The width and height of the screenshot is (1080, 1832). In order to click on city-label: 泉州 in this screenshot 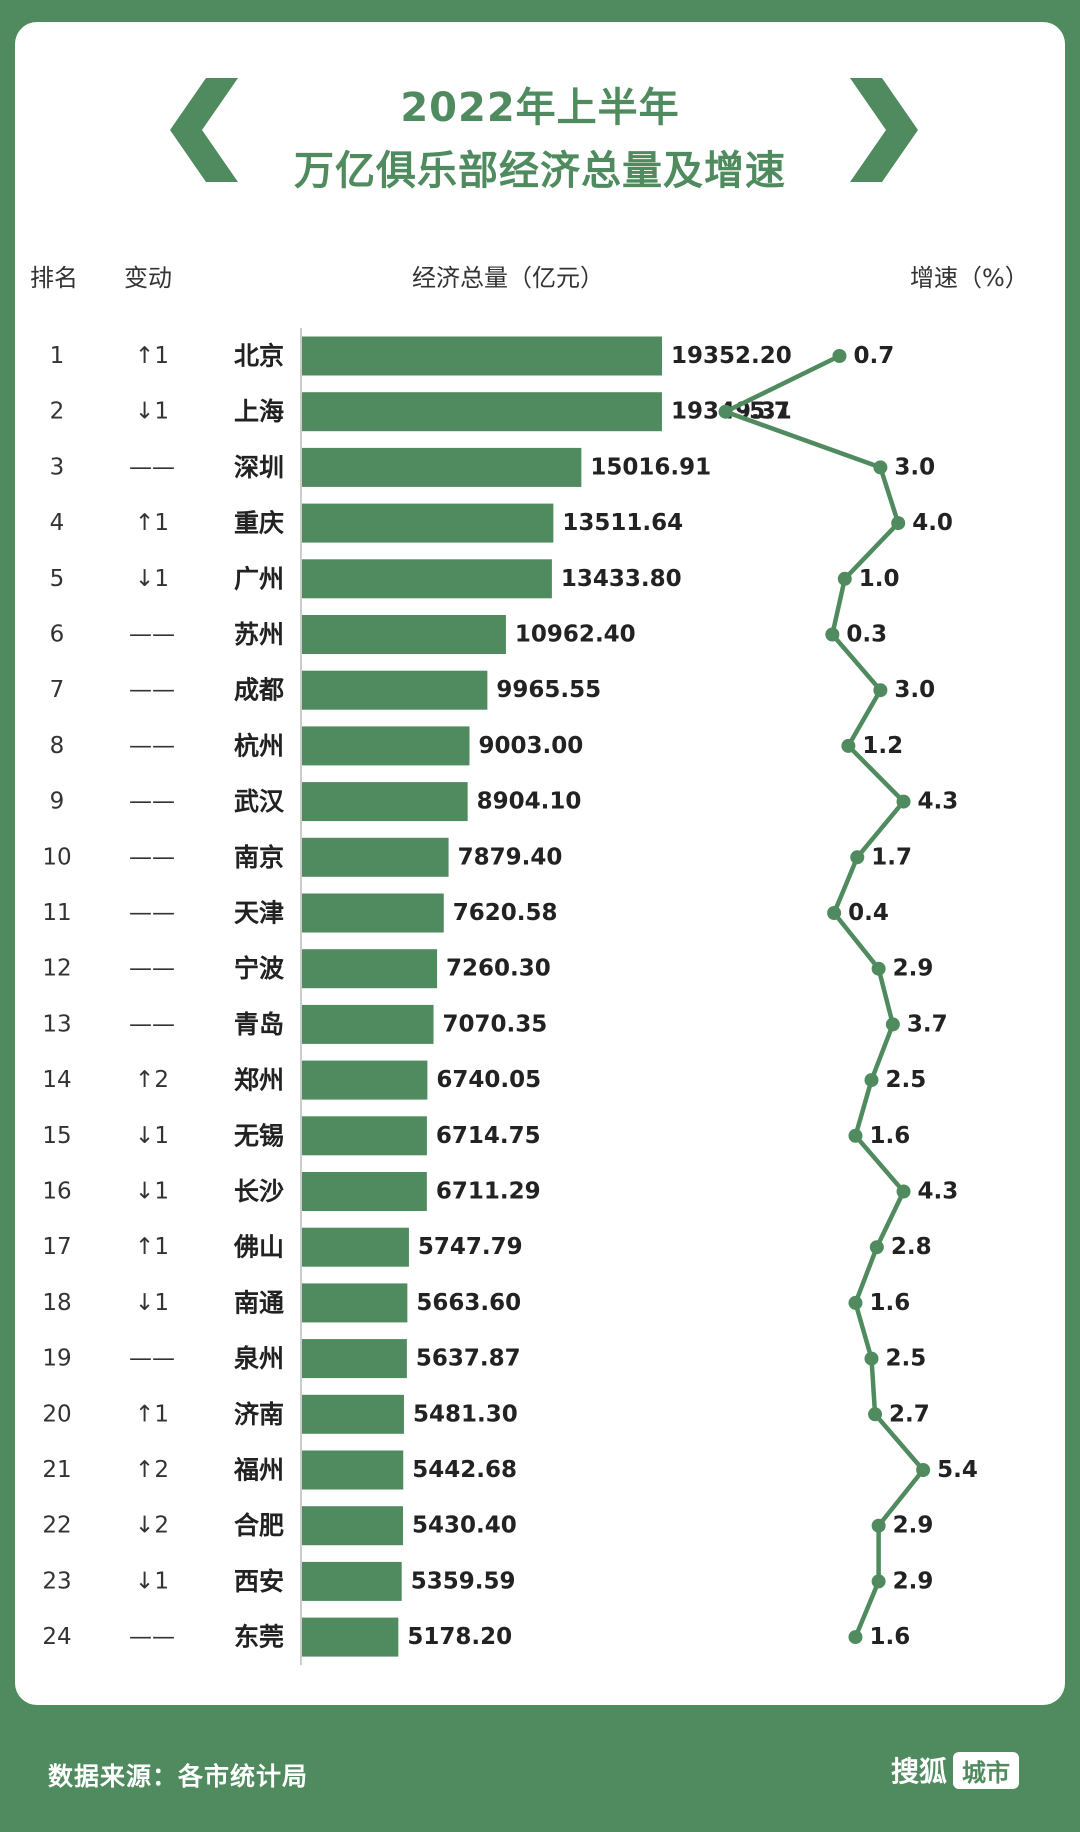, I will do `click(259, 1358)`.